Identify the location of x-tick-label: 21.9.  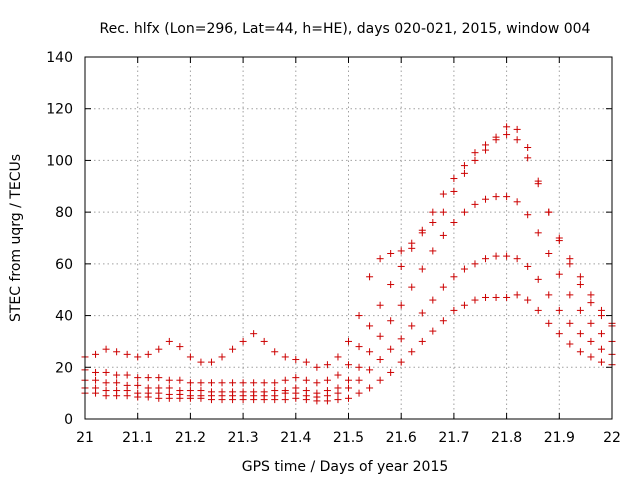
(559, 438).